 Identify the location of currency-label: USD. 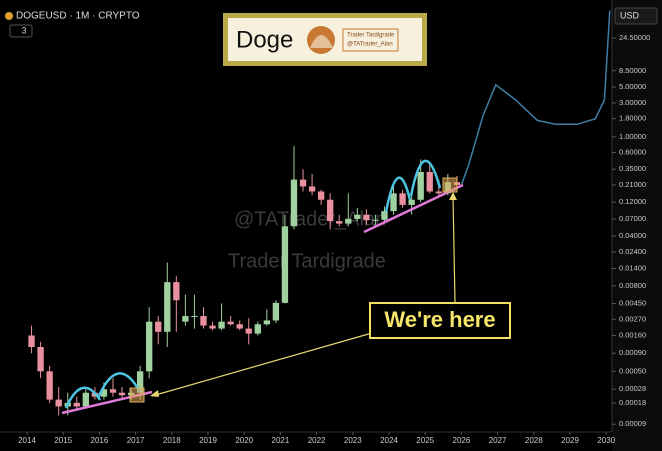
(630, 15).